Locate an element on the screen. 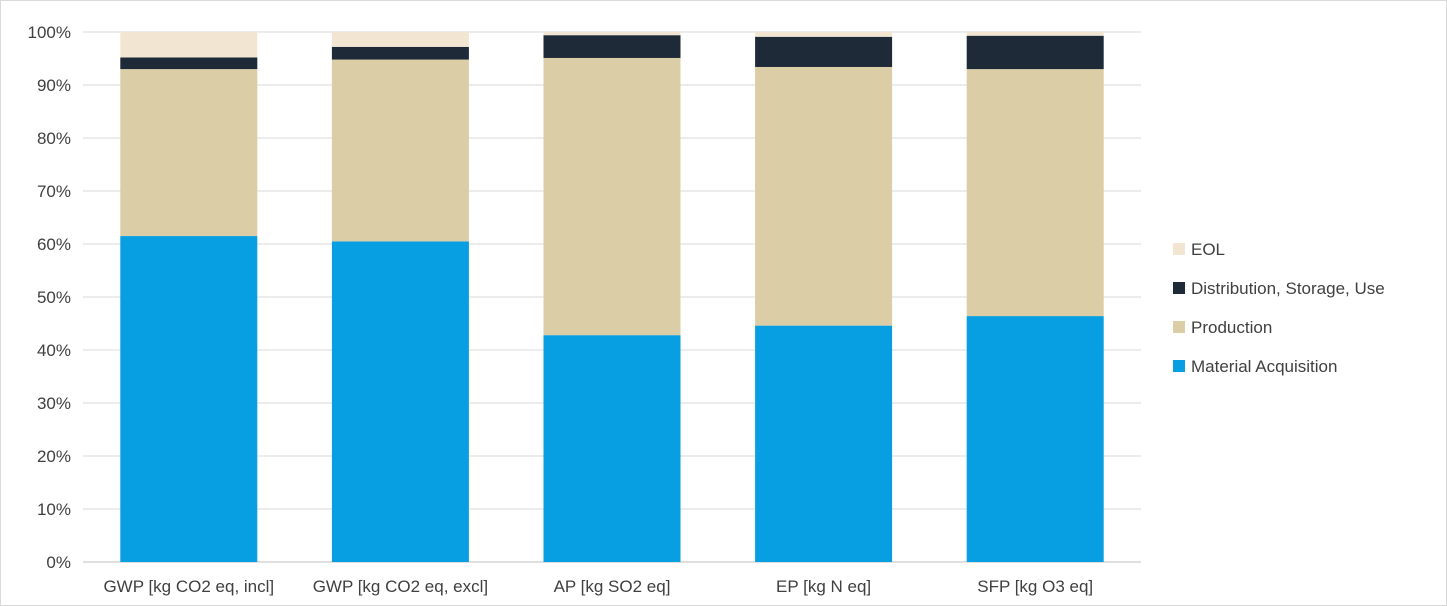  y-tick-label: 20% is located at coordinates (54, 456).